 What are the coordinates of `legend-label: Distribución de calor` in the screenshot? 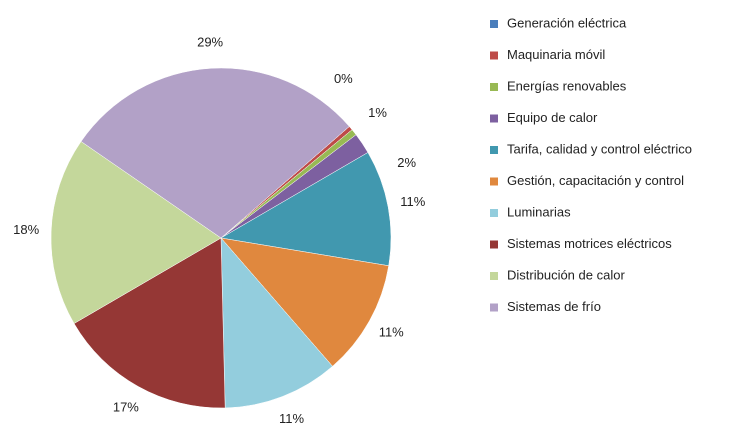 It's located at (566, 274).